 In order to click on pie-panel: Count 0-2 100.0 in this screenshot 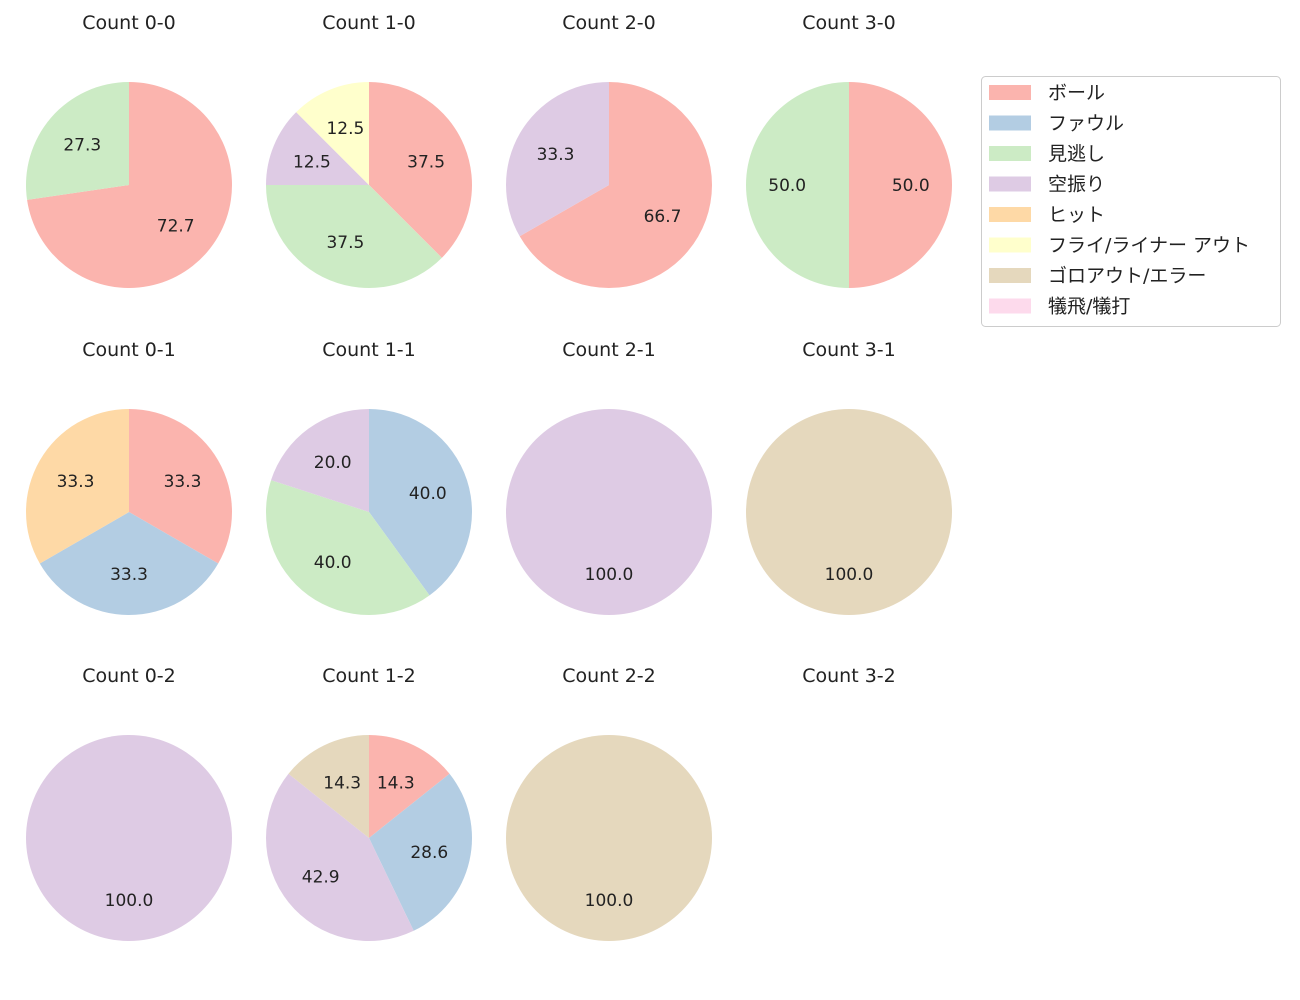, I will do `click(129, 803)`.